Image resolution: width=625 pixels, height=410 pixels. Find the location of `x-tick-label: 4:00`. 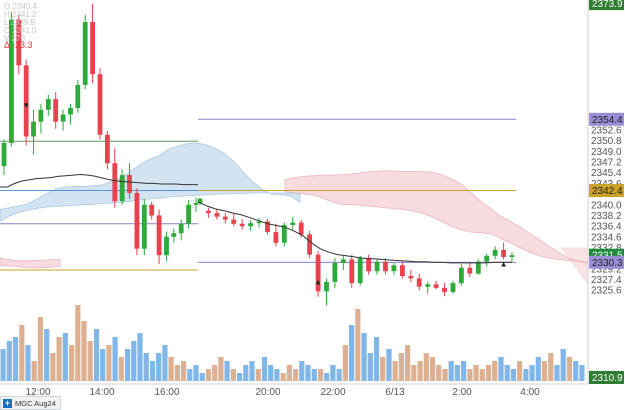

x-tick-label: 4:00 is located at coordinates (530, 392).